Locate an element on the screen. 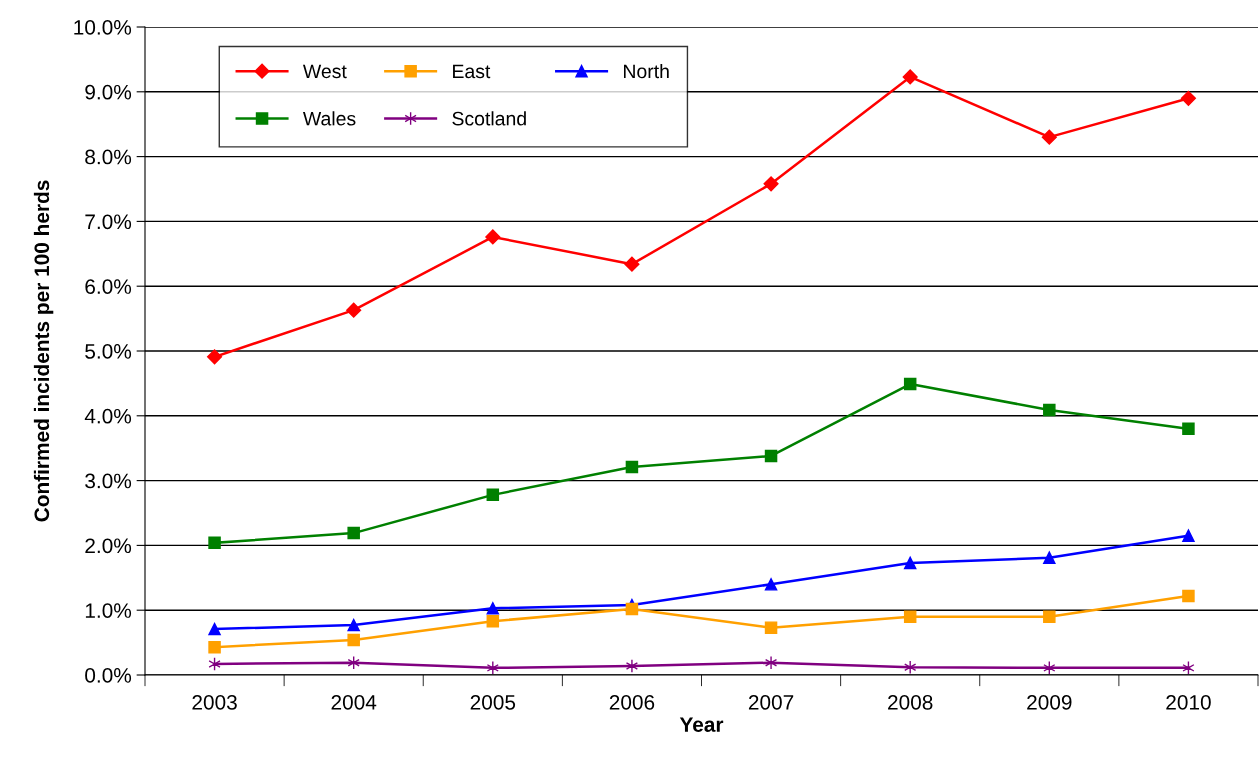  x-tick-label: 2007 is located at coordinates (771, 702).